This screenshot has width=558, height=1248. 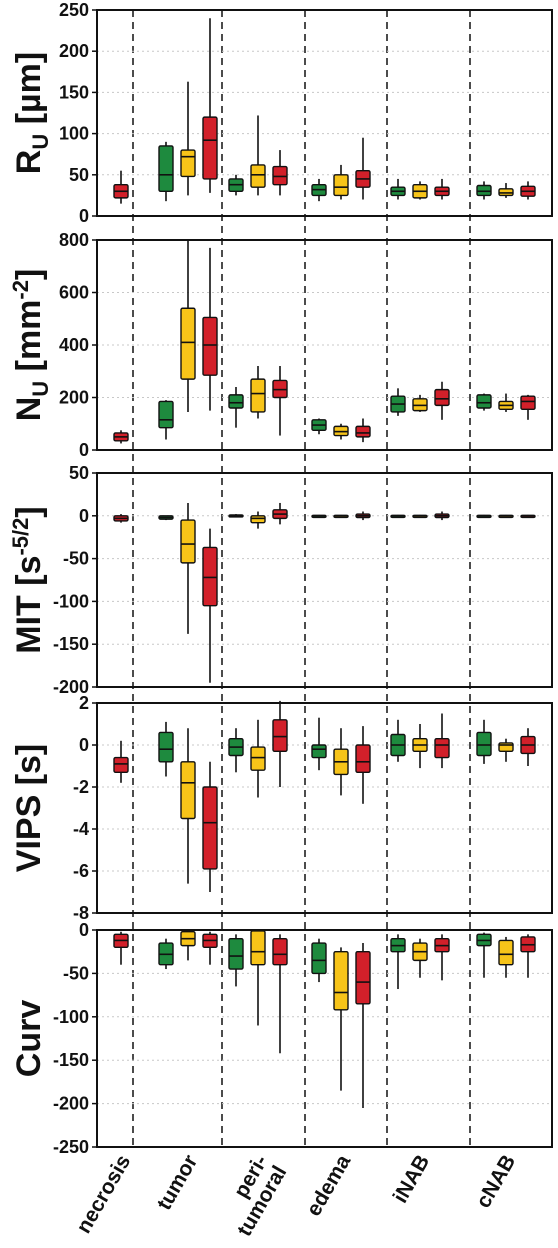 I want to click on y-tick-label: 2, so click(x=84, y=703).